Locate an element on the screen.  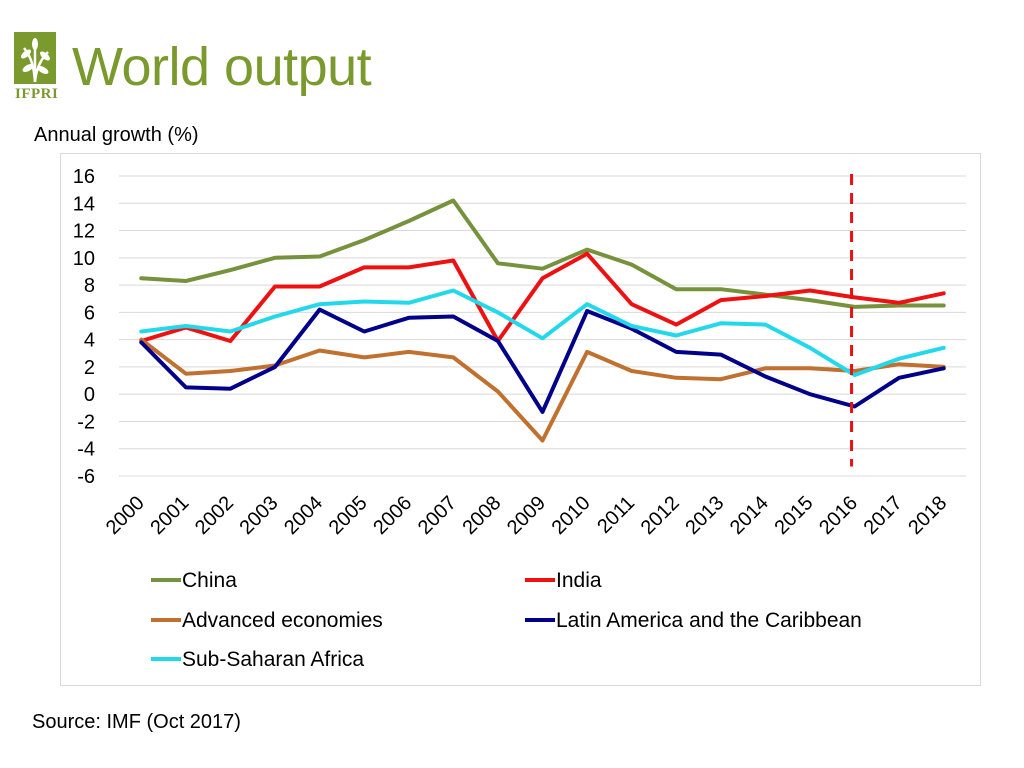
y-tick-label: 12 is located at coordinates (84, 232).